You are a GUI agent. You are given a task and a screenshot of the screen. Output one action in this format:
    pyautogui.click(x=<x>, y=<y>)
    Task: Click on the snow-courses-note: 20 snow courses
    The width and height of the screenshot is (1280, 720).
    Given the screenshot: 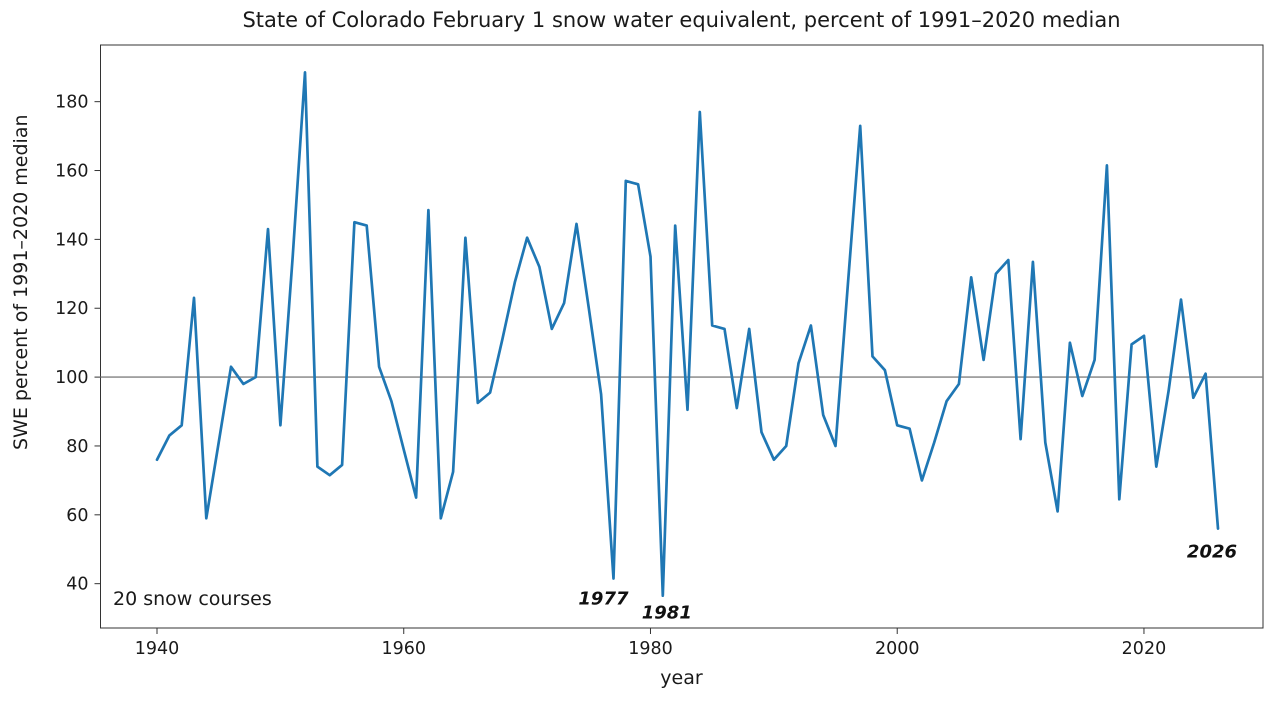 What is the action you would take?
    pyautogui.click(x=192, y=599)
    